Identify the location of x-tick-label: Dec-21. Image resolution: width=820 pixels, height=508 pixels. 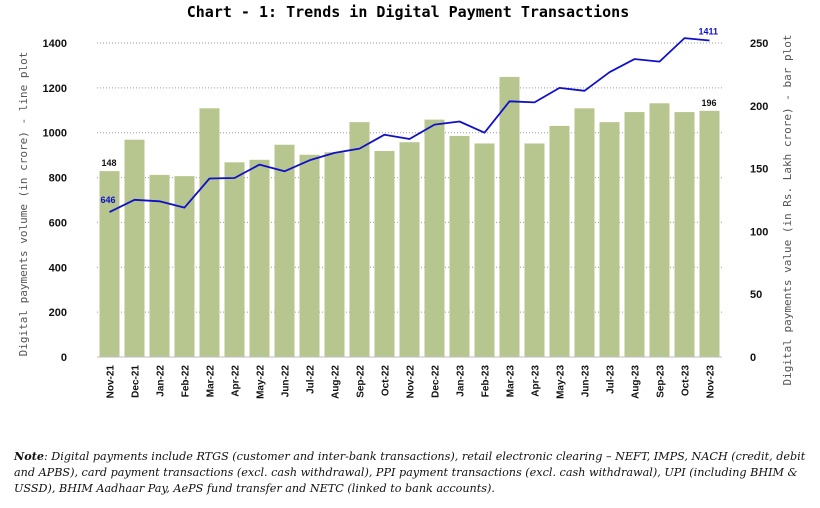
(136, 381).